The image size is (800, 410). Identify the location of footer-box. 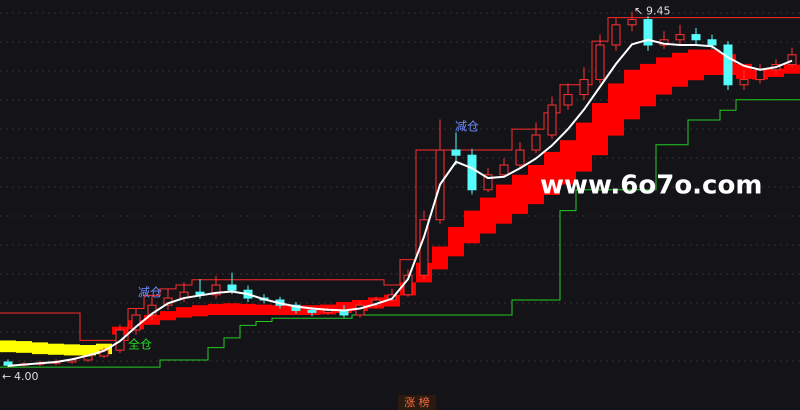
(417, 402).